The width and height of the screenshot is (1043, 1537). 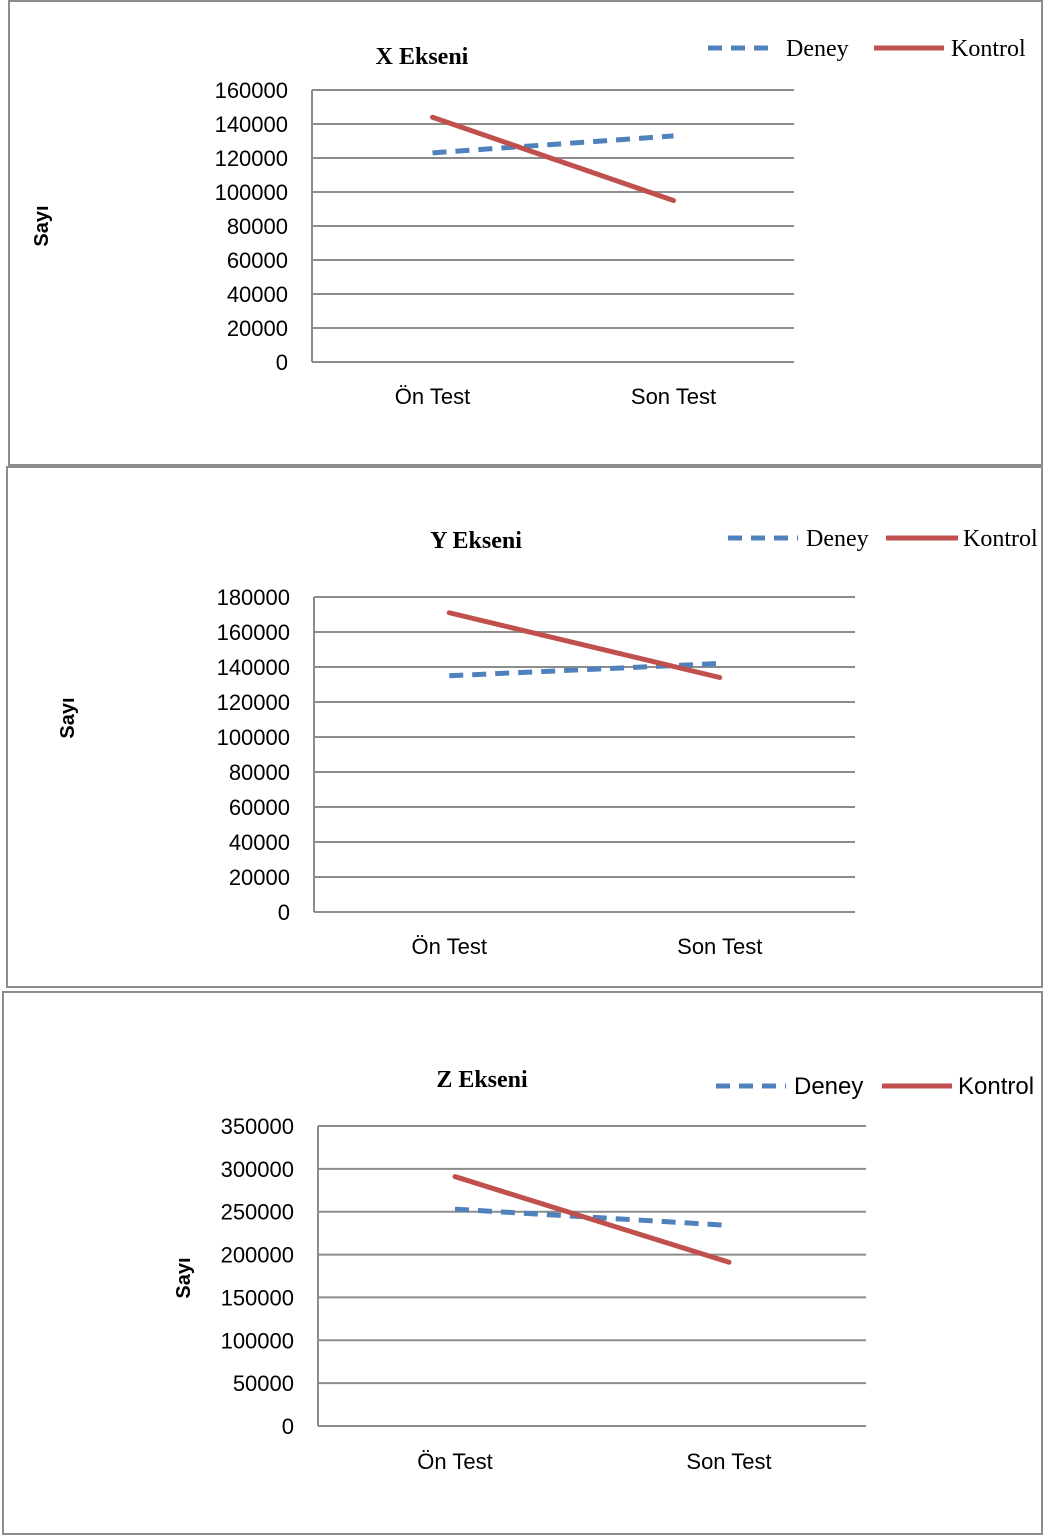 What do you see at coordinates (422, 57) in the screenshot?
I see `chart-title: X Ekseni` at bounding box center [422, 57].